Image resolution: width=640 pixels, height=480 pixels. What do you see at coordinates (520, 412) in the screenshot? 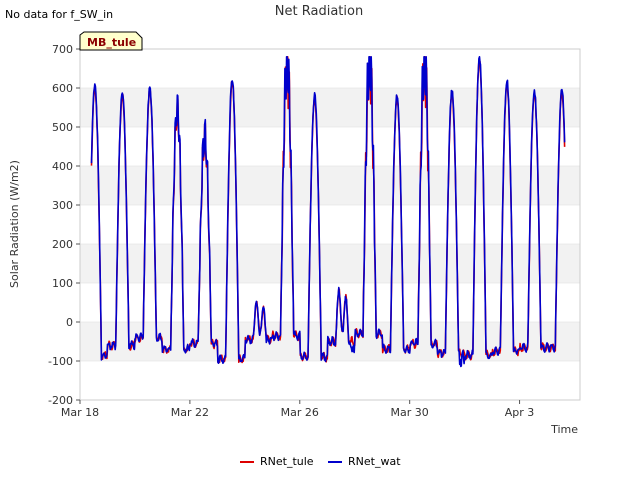
I see `x-tick-label: Apr 3` at bounding box center [520, 412].